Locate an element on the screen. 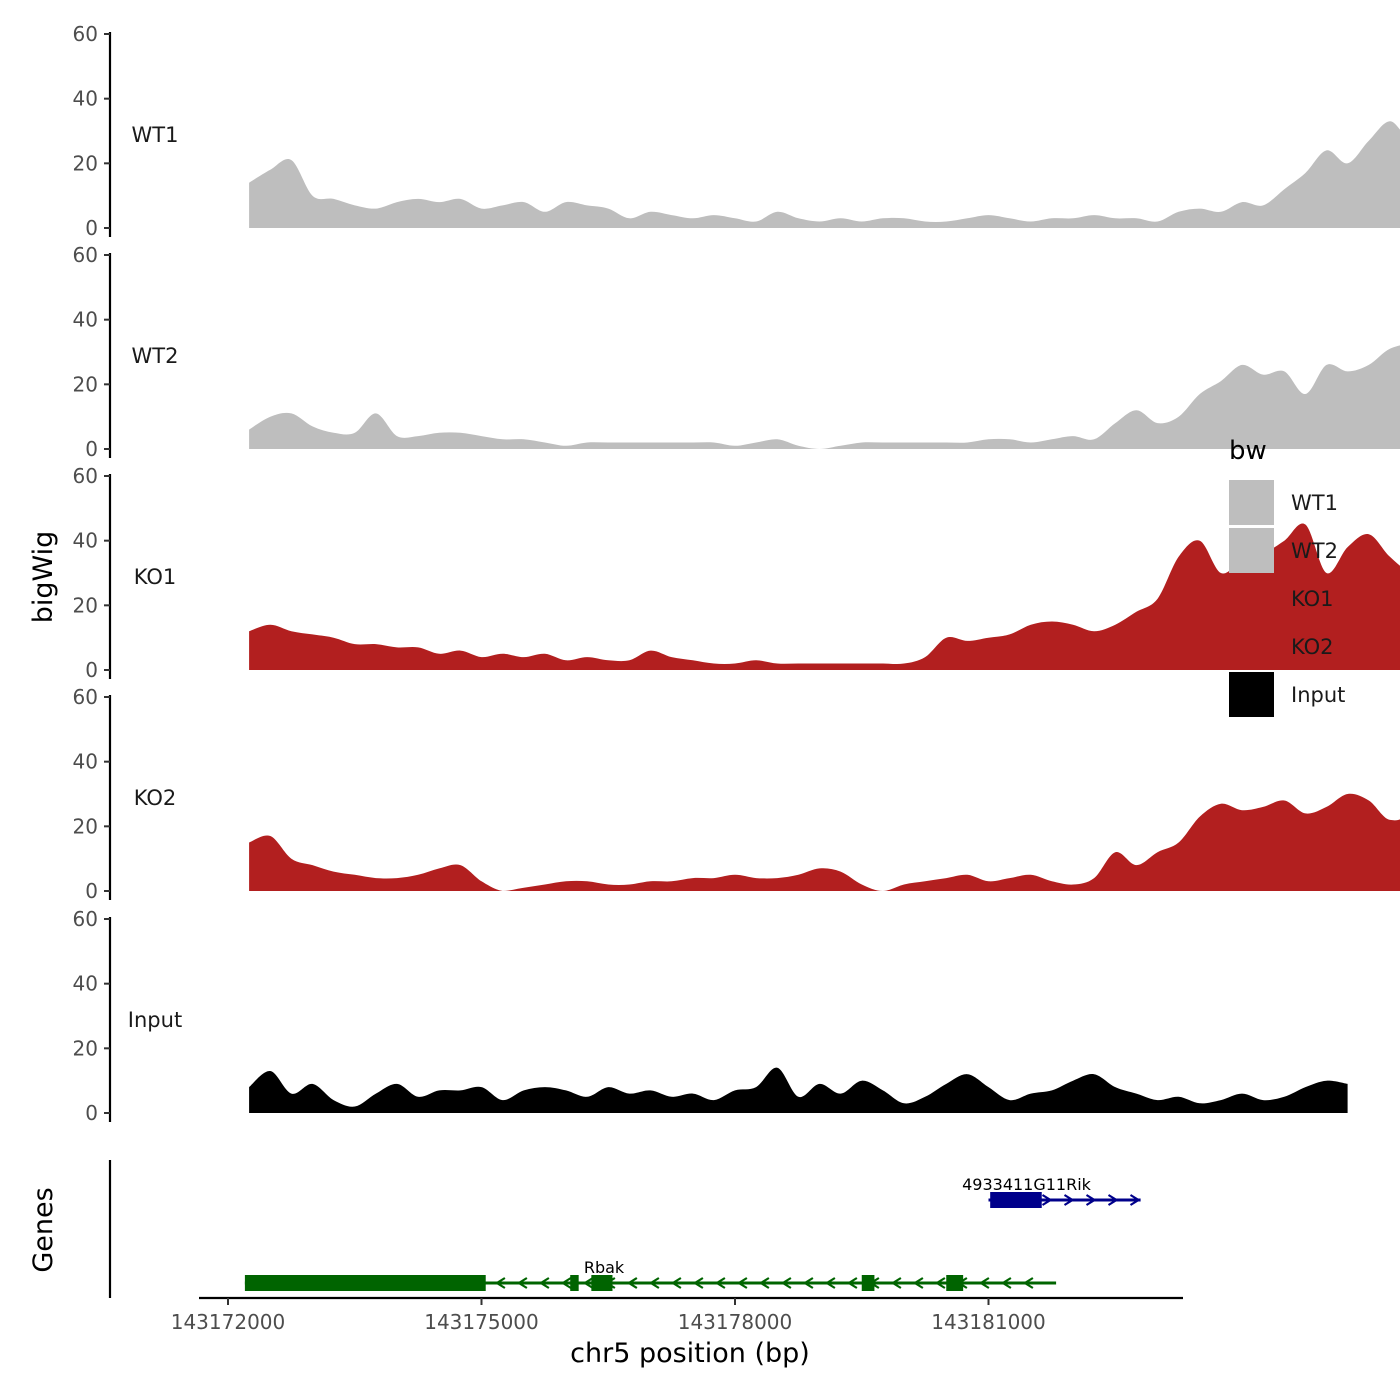  legend-swatch-input is located at coordinates (1251, 694).